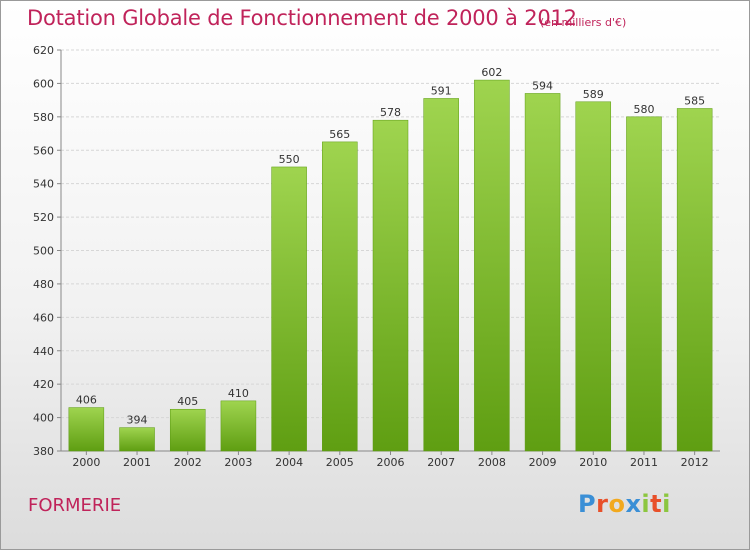 The image size is (750, 550). Describe the element at coordinates (644, 462) in the screenshot. I see `x-tick-label: 2011` at that location.